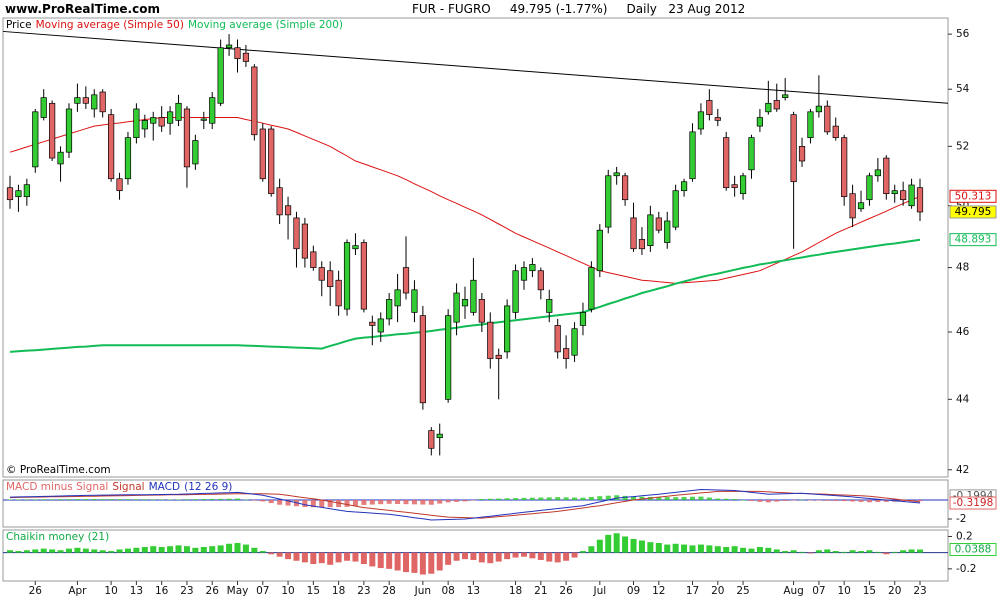 Image resolution: width=1000 pixels, height=600 pixels. I want to click on x-tick-label: 20, so click(894, 591).